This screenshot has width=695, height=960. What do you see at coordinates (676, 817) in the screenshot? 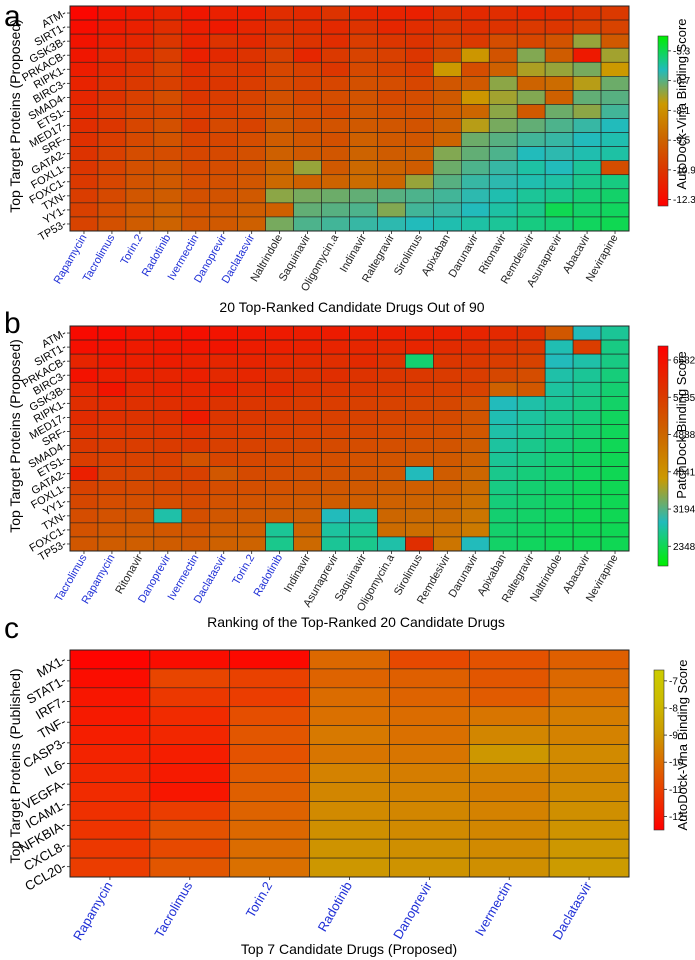
I see `colorbar-tick-label-c: -12` at bounding box center [676, 817].